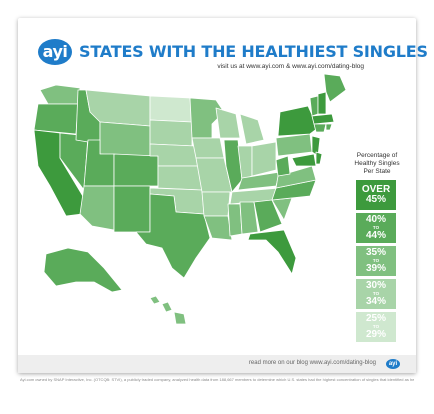  Describe the element at coordinates (252, 129) in the screenshot. I see `state-michigan` at that location.